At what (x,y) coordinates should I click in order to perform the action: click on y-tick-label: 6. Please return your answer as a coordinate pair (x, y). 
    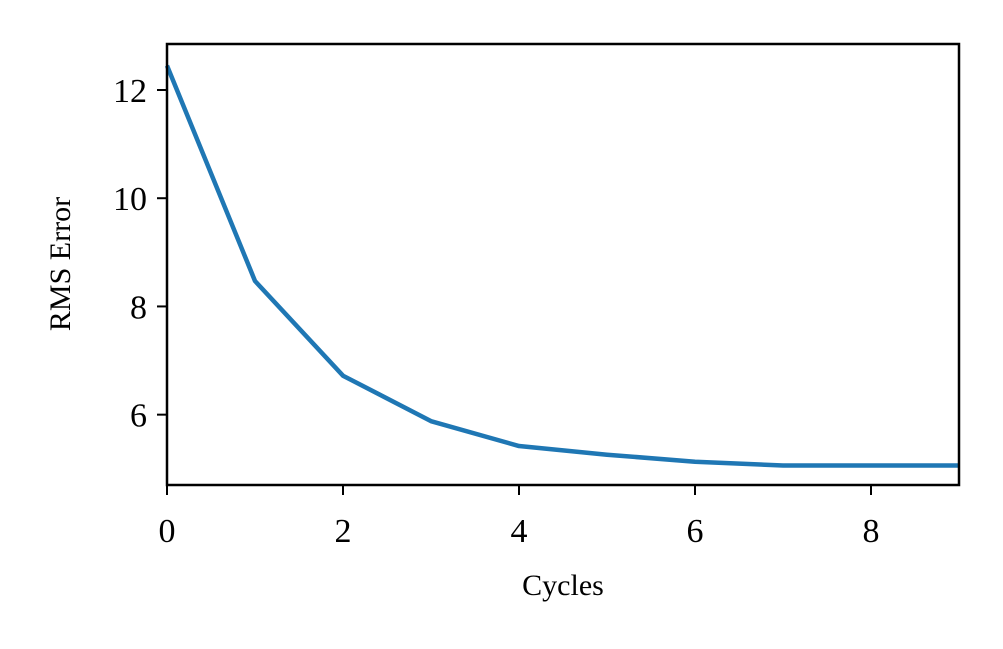
    Looking at the image, I should click on (138, 416).